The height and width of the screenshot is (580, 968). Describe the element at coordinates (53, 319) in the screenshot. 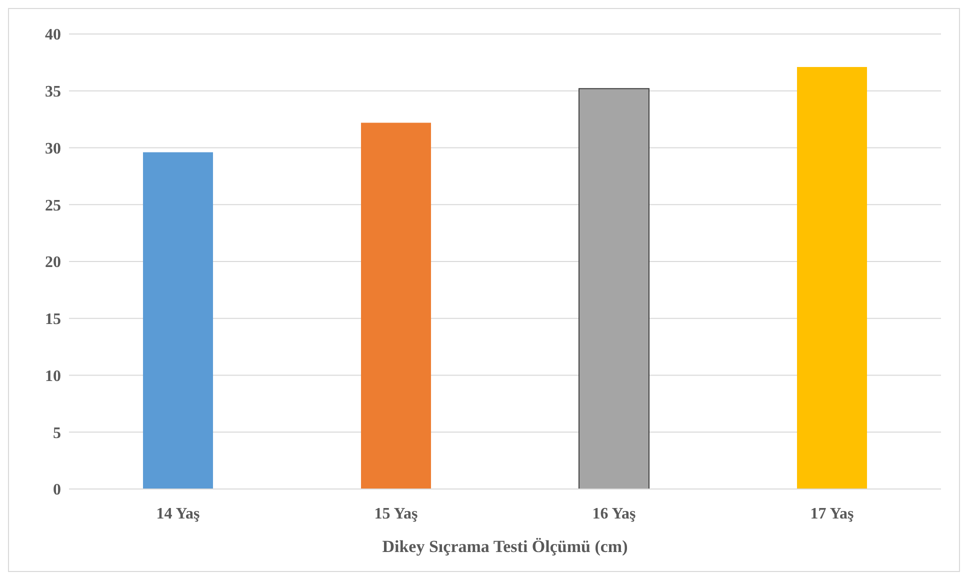

I see `y-tick-label: 15` at that location.